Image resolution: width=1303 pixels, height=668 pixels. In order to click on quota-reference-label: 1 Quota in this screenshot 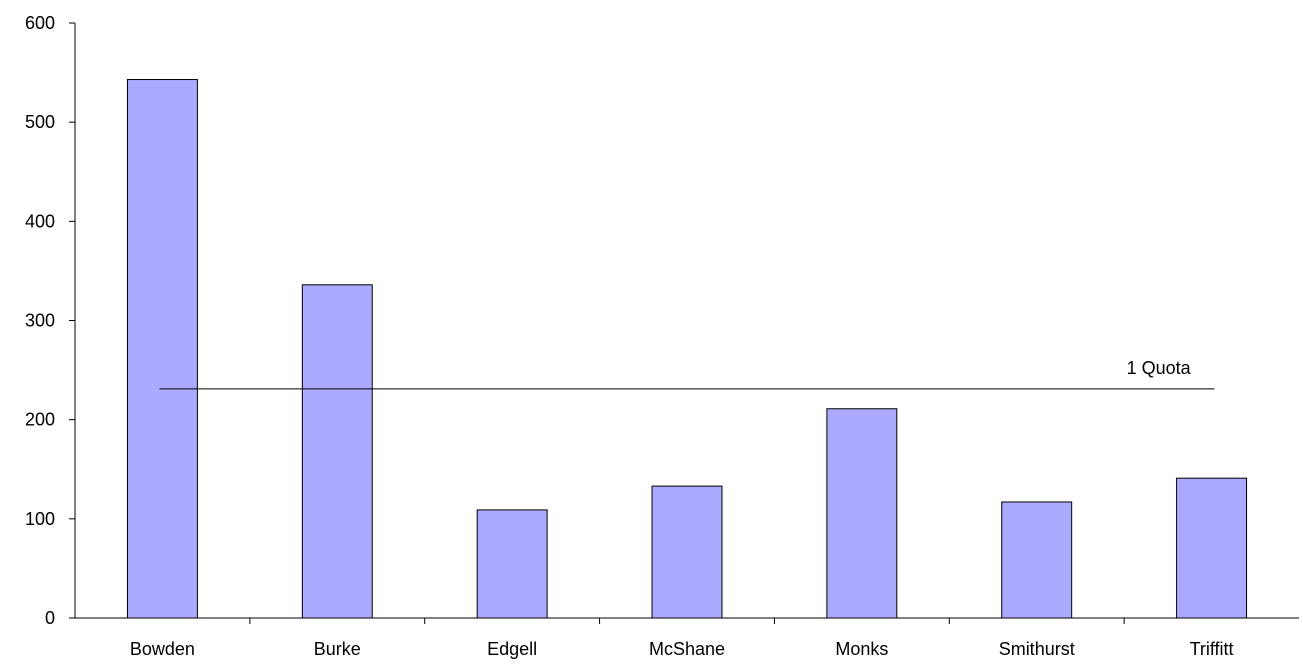, I will do `click(1159, 368)`.